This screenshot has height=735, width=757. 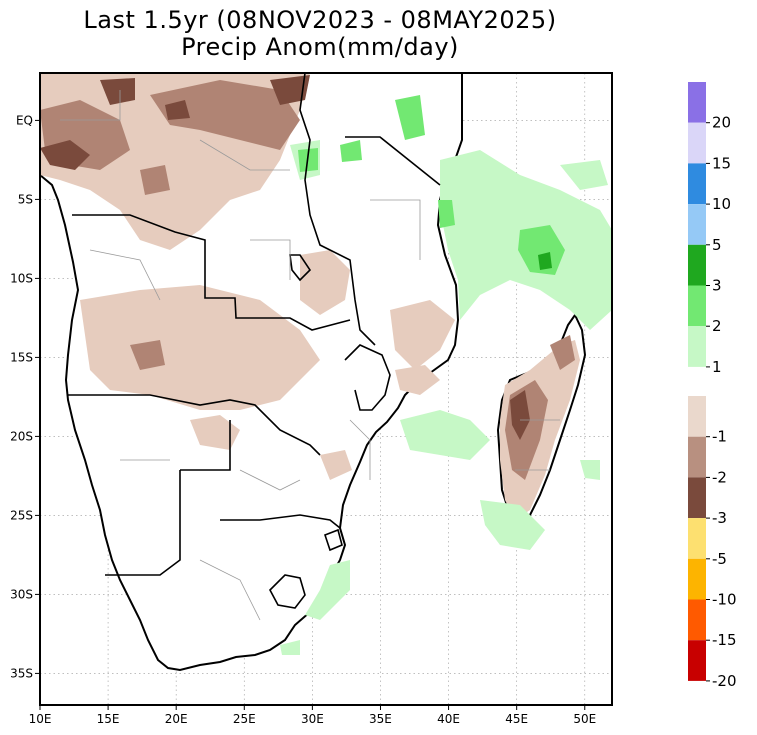 What do you see at coordinates (724, 681) in the screenshot?
I see `colorbar-label: -20` at bounding box center [724, 681].